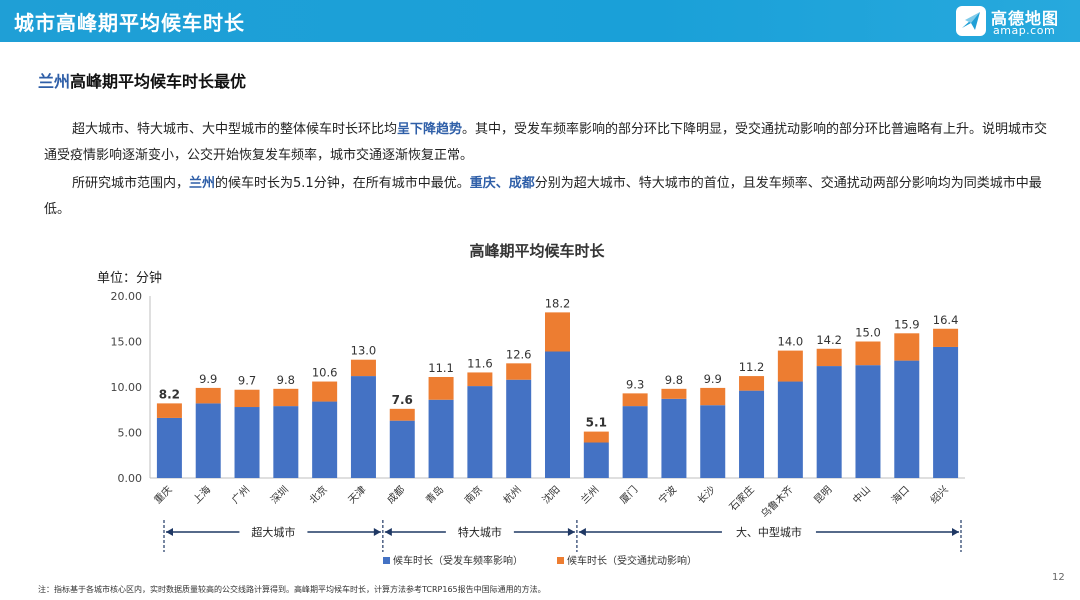  I want to click on category-label: 上海, so click(201, 494).